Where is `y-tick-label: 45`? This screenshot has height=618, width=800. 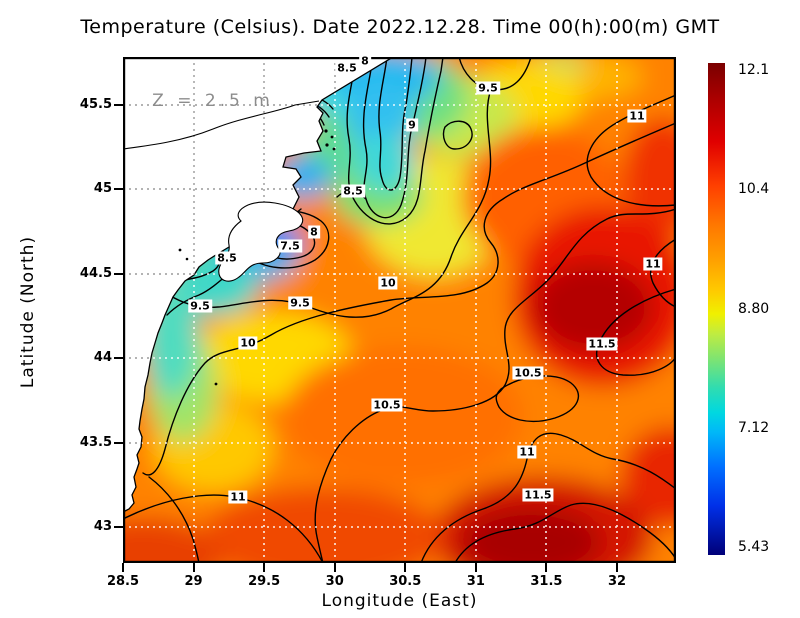 y-tick-label: 45 is located at coordinates (102, 189).